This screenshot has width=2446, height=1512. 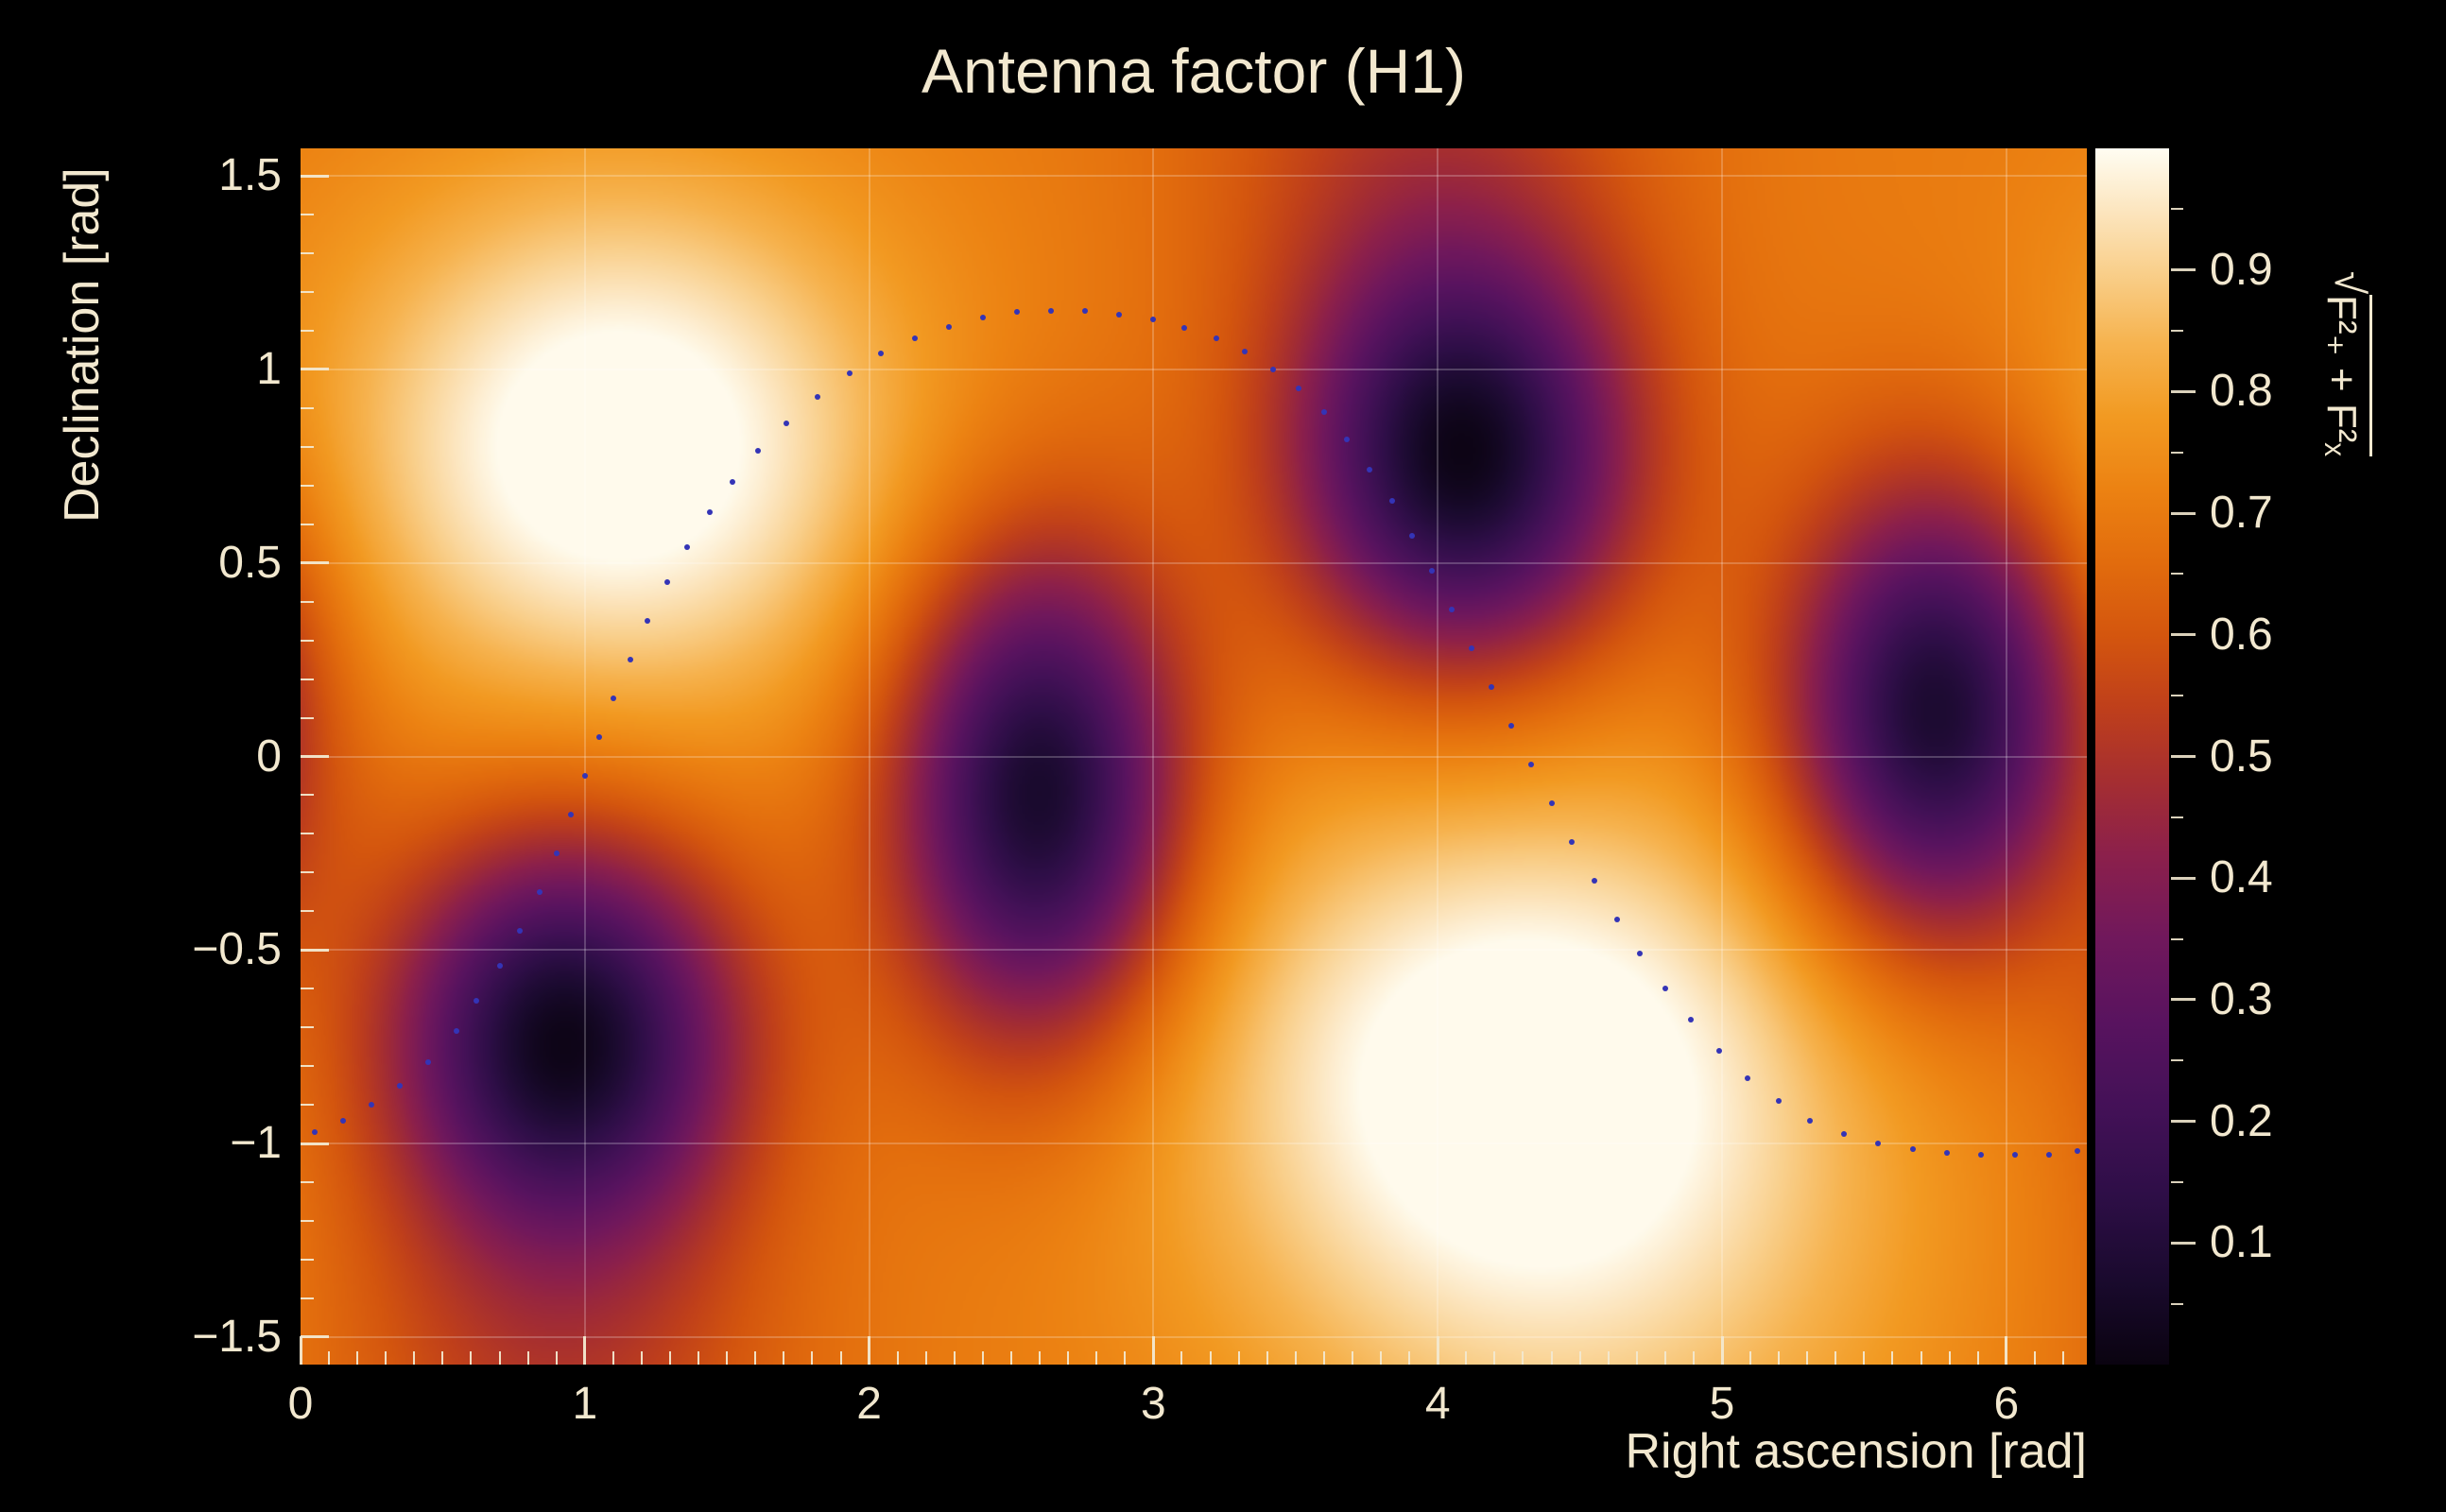 I want to click on x-tick-label: 5, so click(x=1722, y=1404).